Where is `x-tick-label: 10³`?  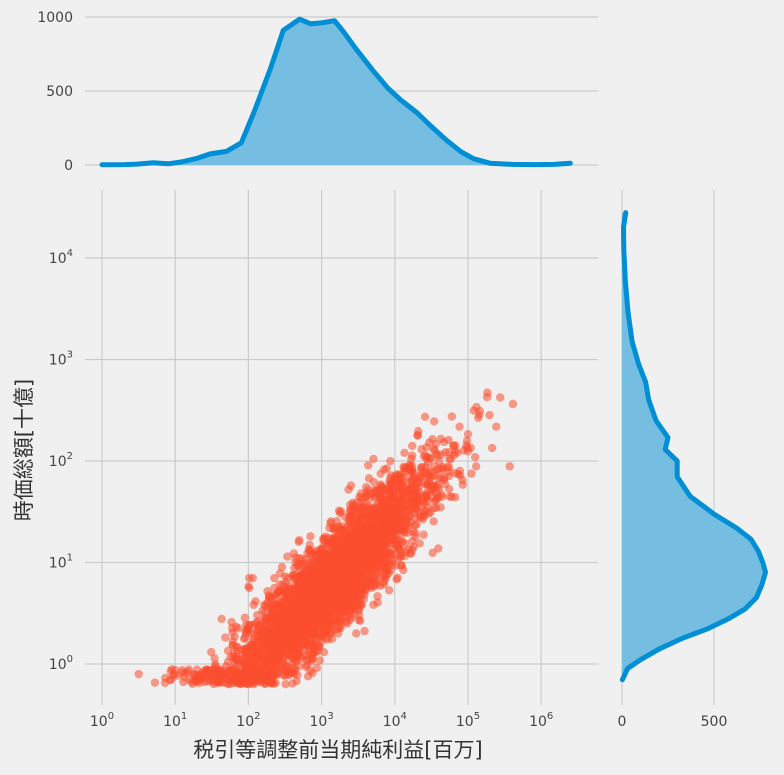
x-tick-label: 10³ is located at coordinates (321, 720).